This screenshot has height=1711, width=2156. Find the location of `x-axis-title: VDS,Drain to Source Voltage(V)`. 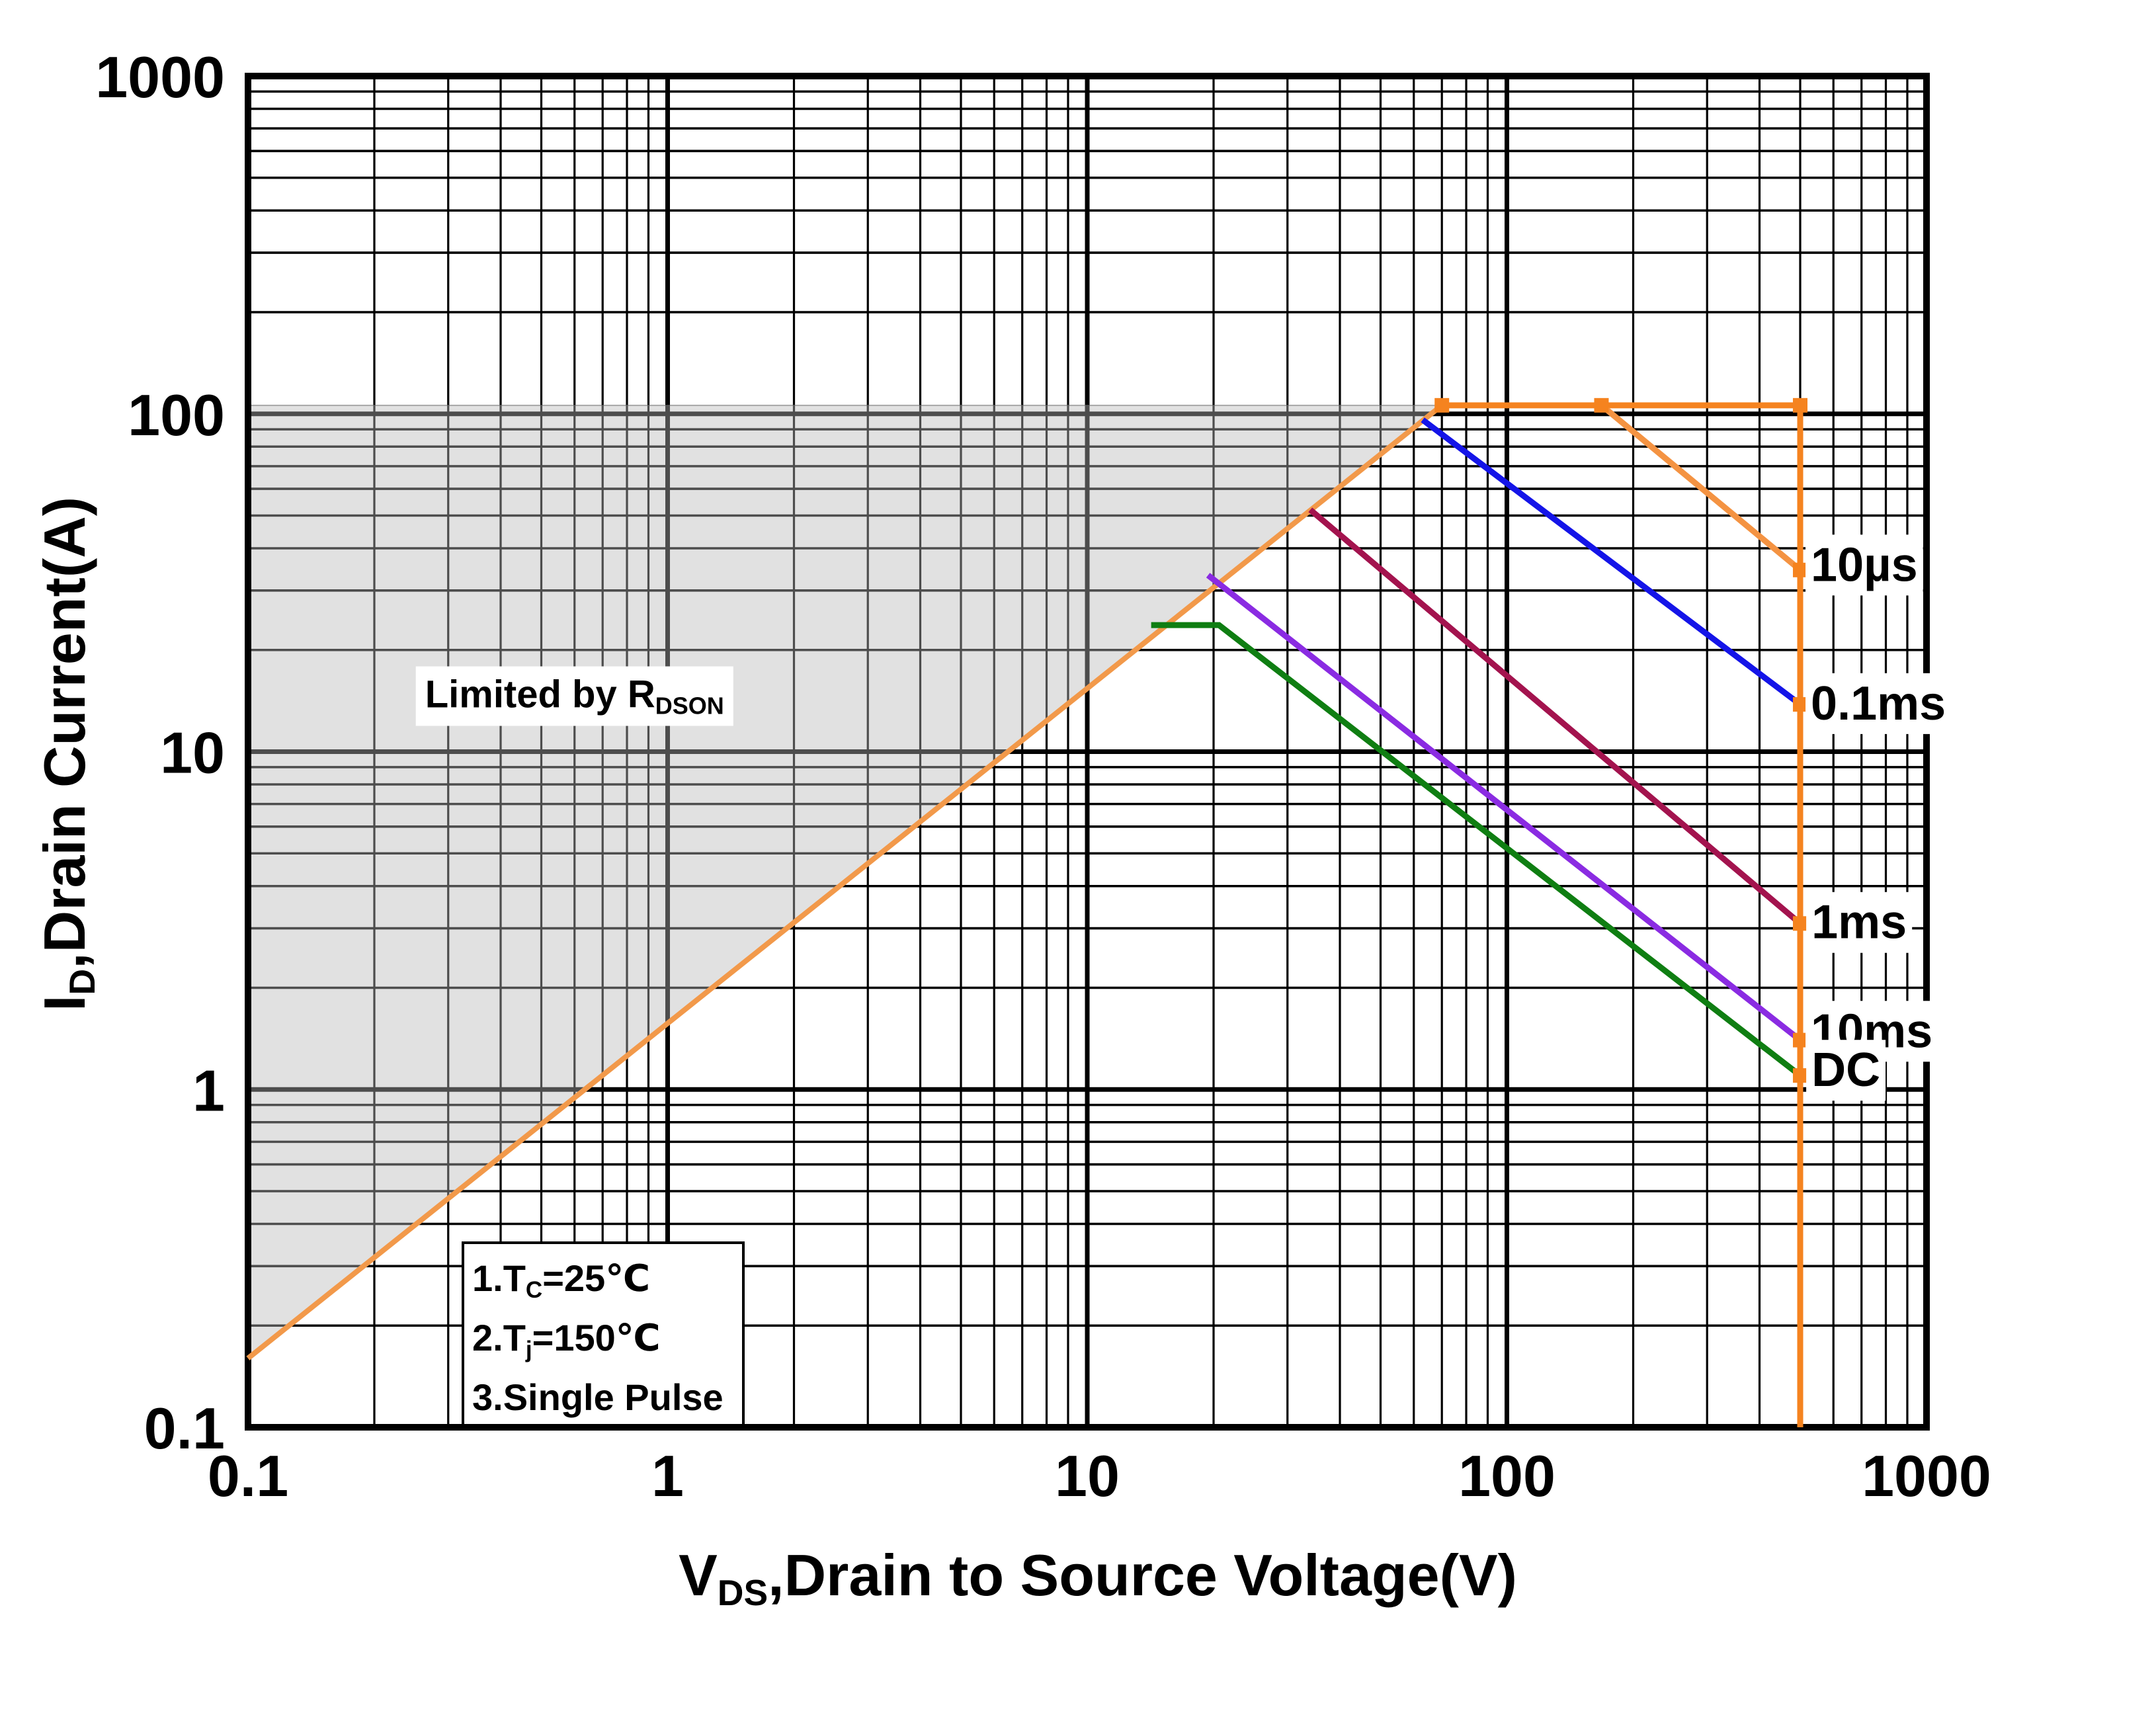

x-axis-title: VDS,Drain to Source Voltage(V) is located at coordinates (1098, 1577).